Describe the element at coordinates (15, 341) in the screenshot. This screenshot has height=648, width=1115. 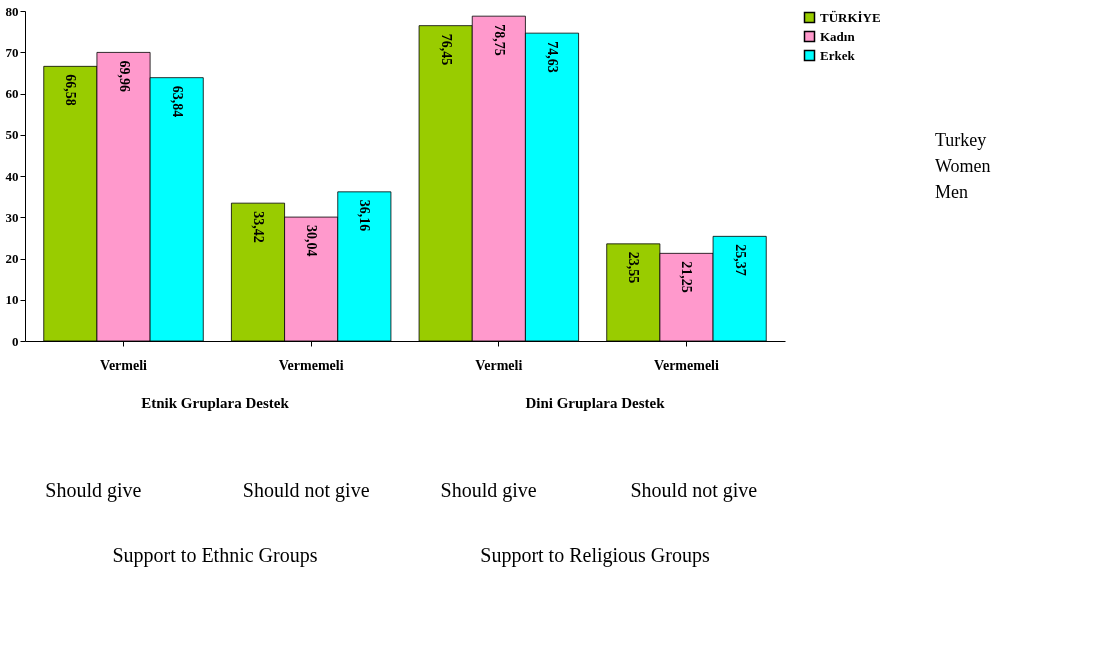
I see `y-tick-label: 0` at that location.